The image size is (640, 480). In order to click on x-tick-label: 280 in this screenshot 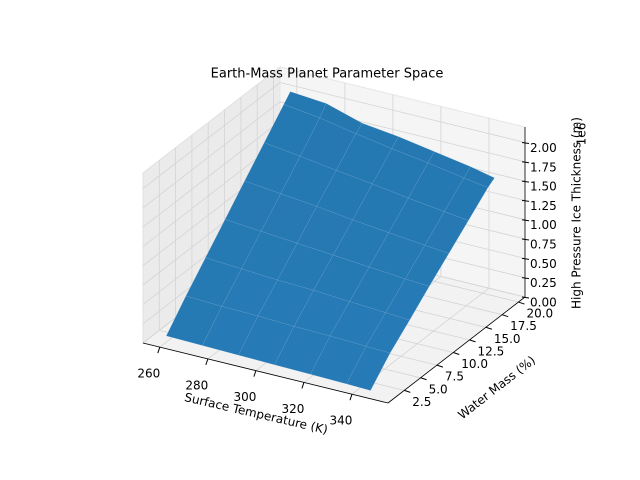, I will do `click(196, 385)`.